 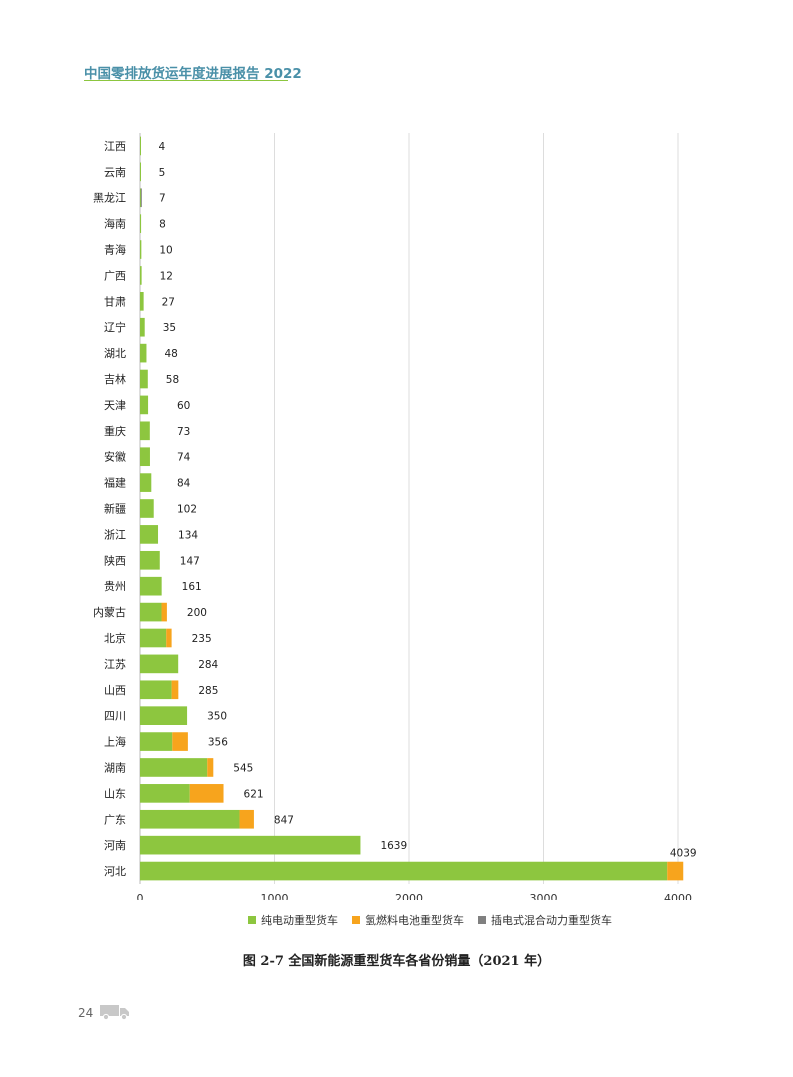 I want to click on legend-item-phev: 插电式混合动力重型货车, so click(x=545, y=920).